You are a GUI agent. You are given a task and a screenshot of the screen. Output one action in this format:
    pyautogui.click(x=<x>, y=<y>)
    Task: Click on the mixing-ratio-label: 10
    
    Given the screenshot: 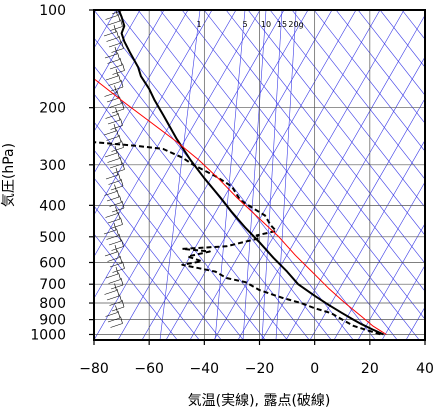 What is the action you would take?
    pyautogui.click(x=266, y=24)
    